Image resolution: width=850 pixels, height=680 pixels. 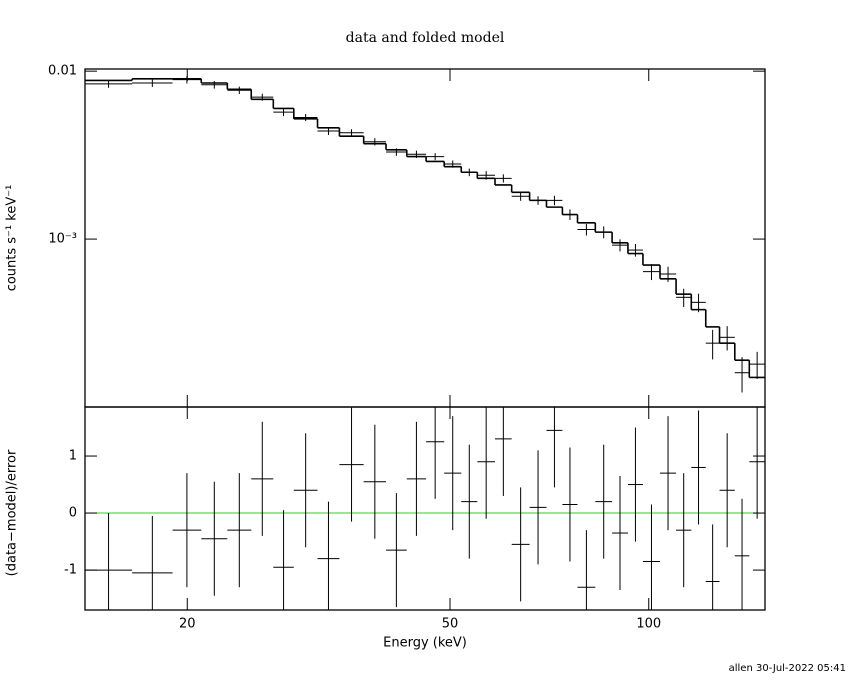 What do you see at coordinates (450, 624) in the screenshot?
I see `x-tick-label: 50` at bounding box center [450, 624].